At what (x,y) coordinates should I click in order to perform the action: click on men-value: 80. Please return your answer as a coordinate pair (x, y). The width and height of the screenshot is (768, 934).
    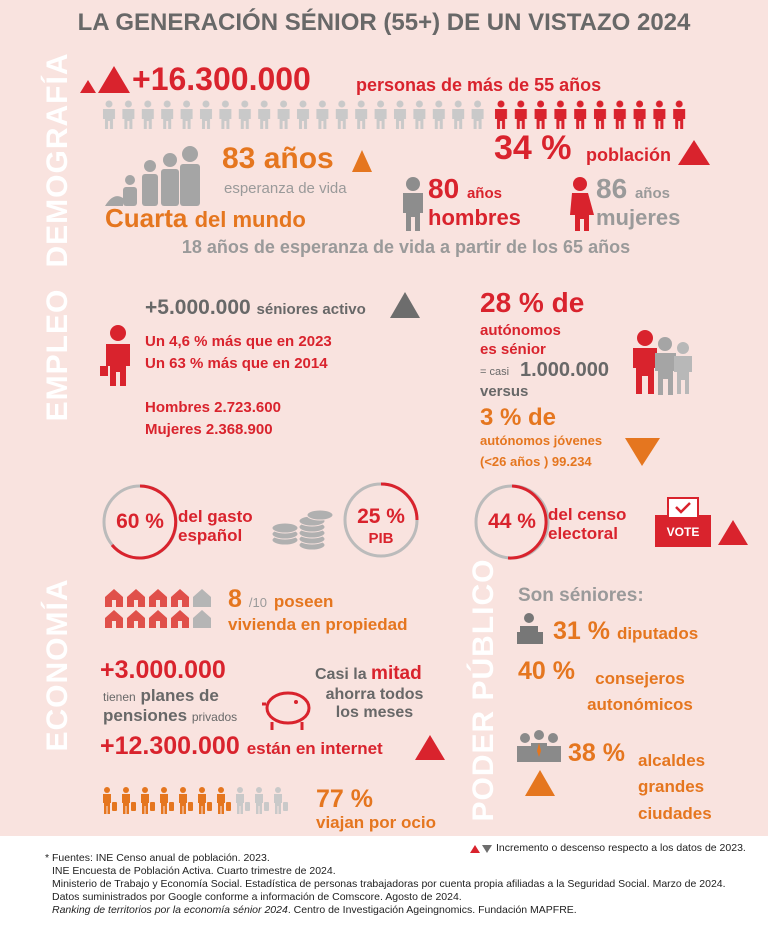
    Looking at the image, I should click on (444, 188).